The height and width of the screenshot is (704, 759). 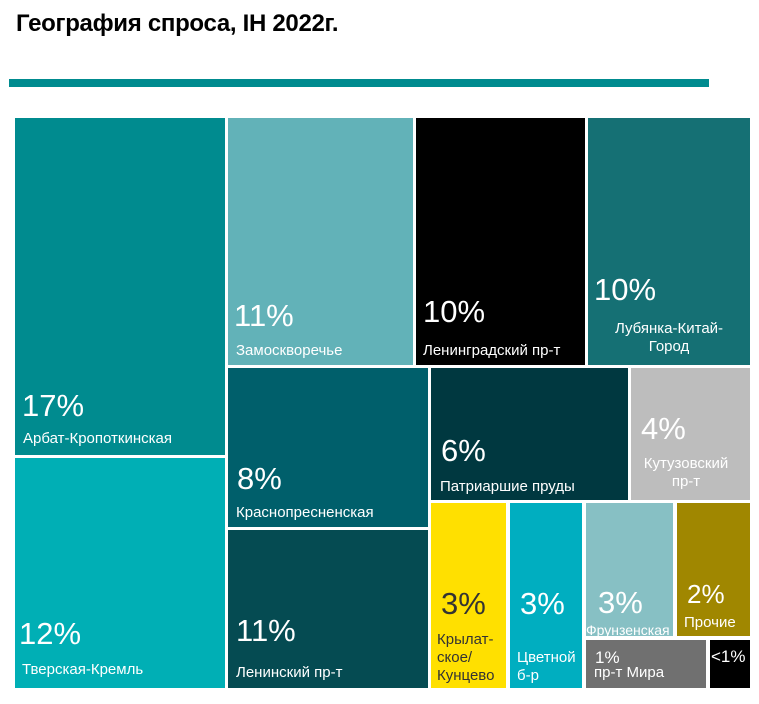 I want to click on treemap-tile: 10% Лубянка-Китай- Город, so click(x=669, y=241).